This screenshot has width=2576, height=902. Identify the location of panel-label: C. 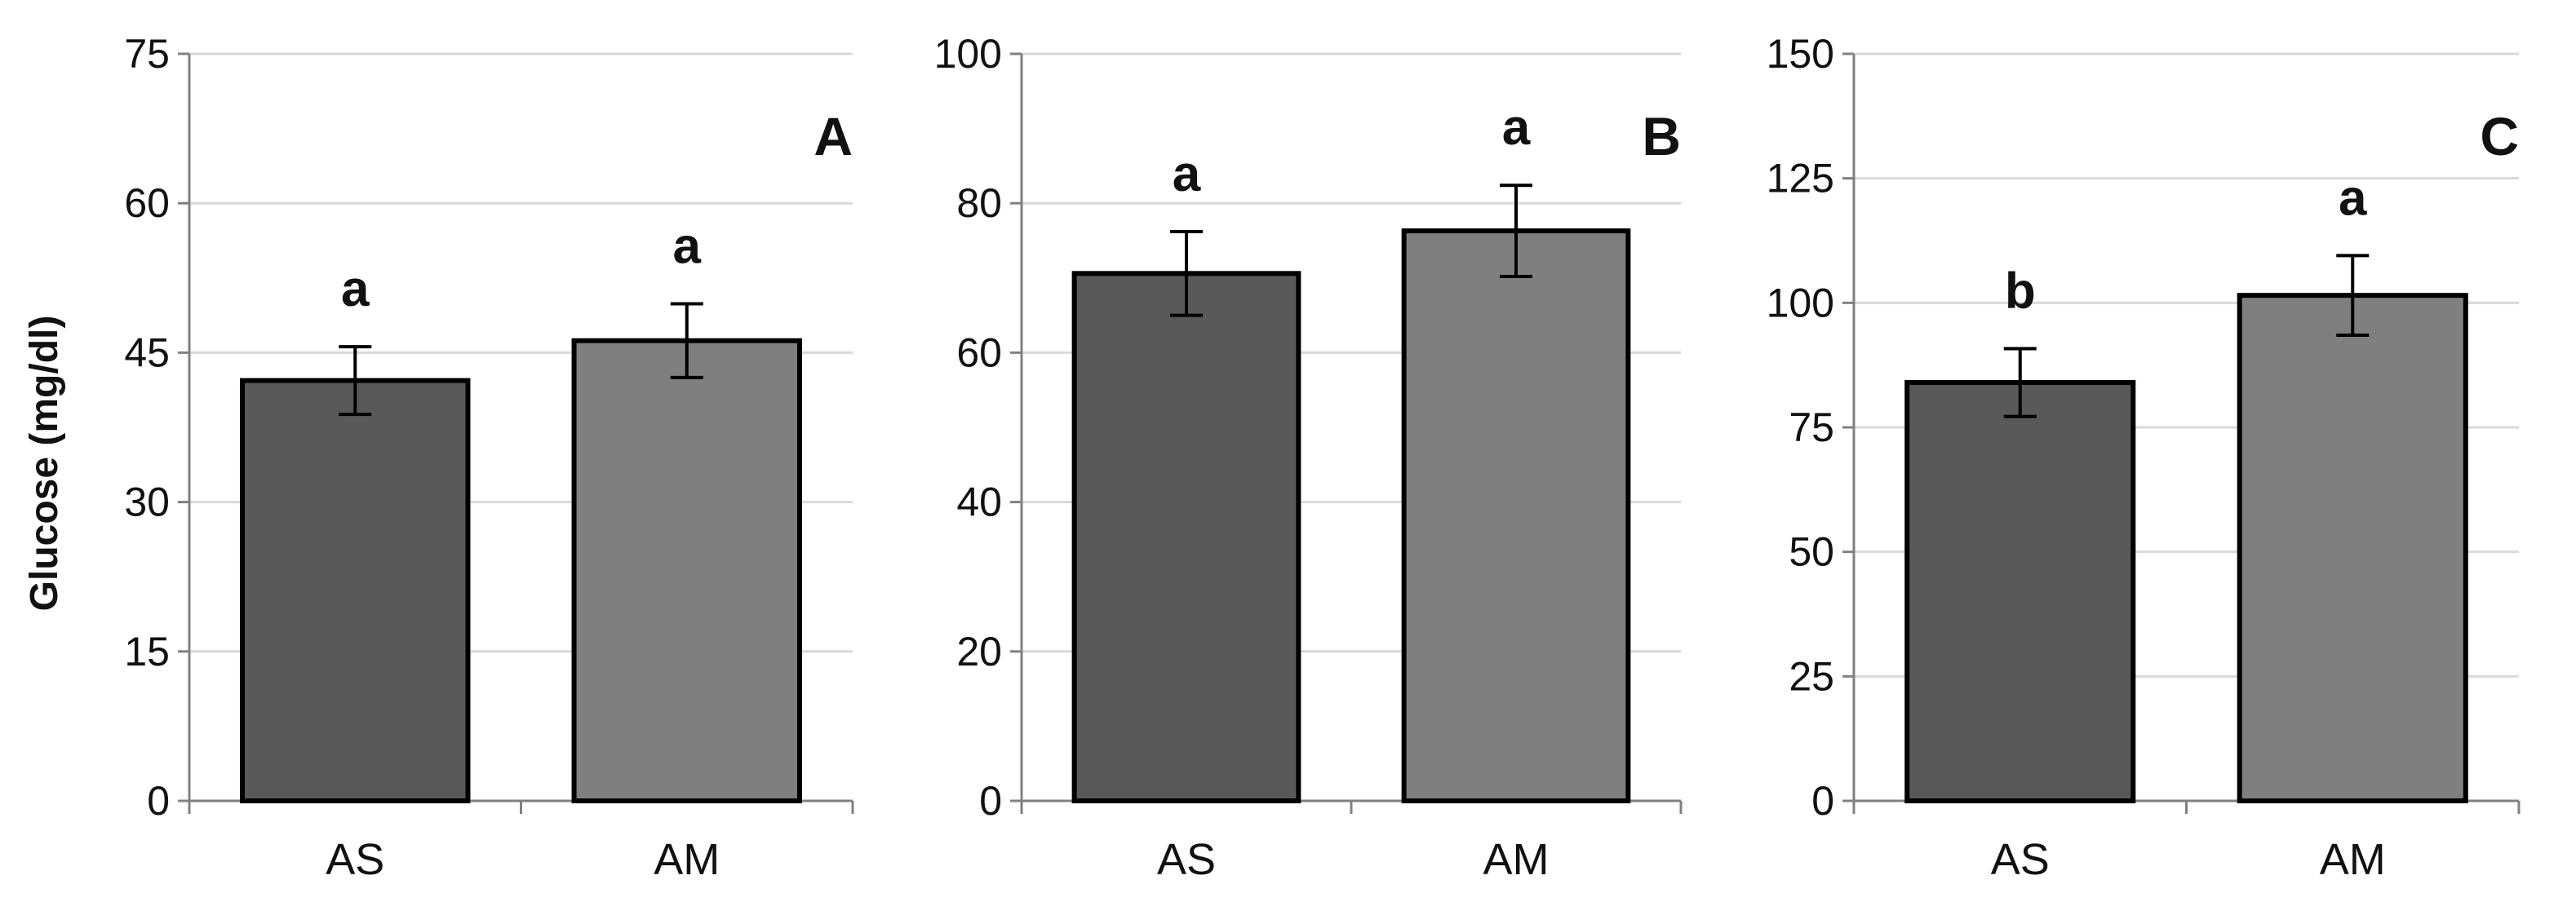
(2499, 136).